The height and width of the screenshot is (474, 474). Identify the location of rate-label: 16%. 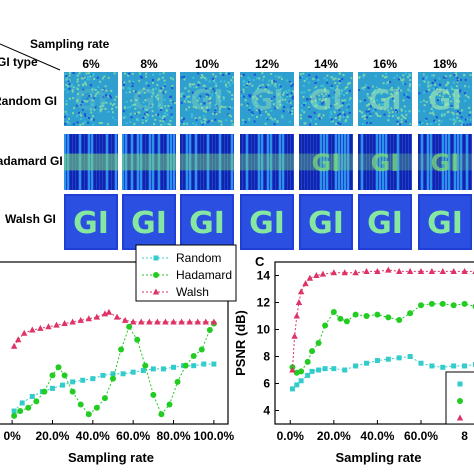
(385, 64).